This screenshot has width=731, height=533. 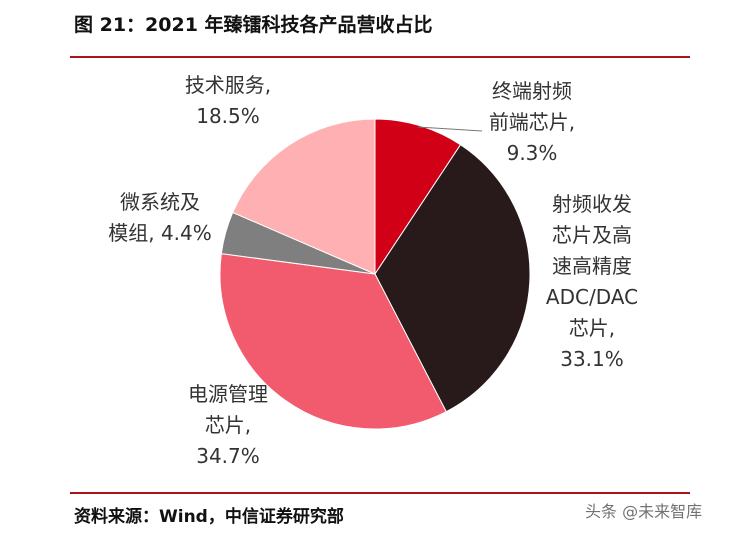 What do you see at coordinates (644, 511) in the screenshot?
I see `watermark: 头条 @未来智库` at bounding box center [644, 511].